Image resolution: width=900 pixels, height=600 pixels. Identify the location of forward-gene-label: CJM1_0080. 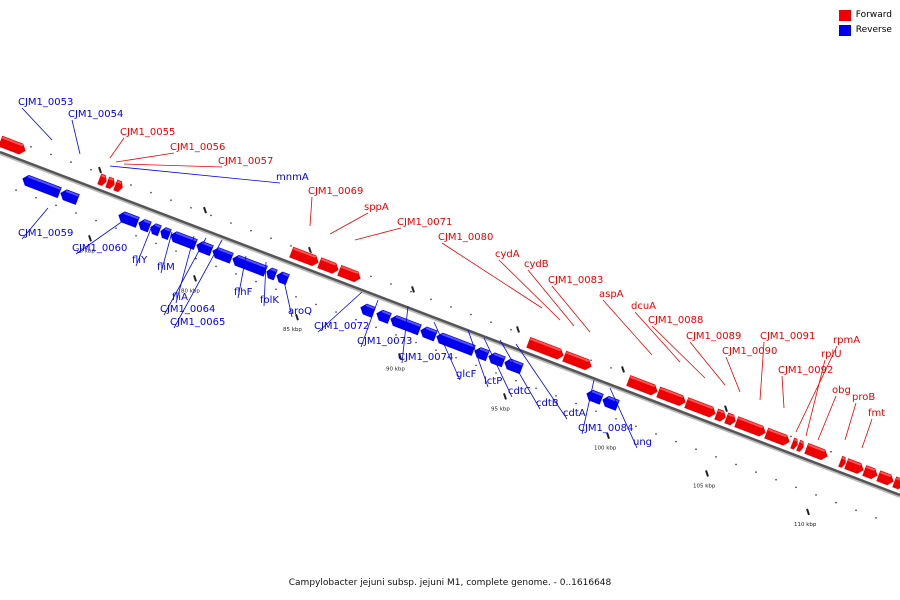
(465, 237).